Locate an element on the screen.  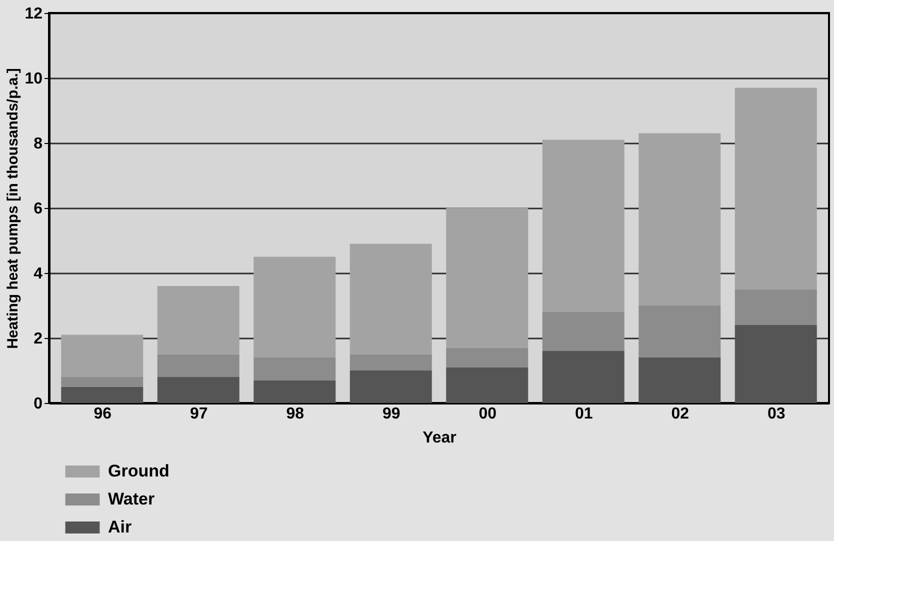
y-tick-label: 0 is located at coordinates (38, 404).